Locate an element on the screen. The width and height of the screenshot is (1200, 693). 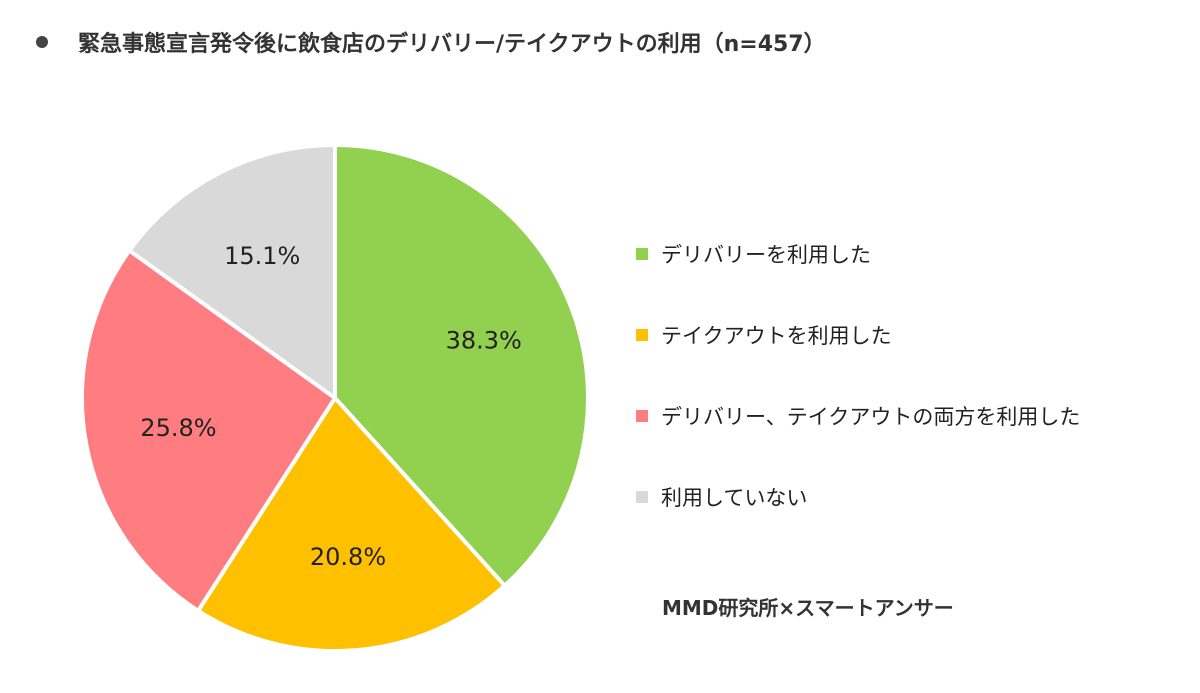
legend-swatch-delivery is located at coordinates (642, 254).